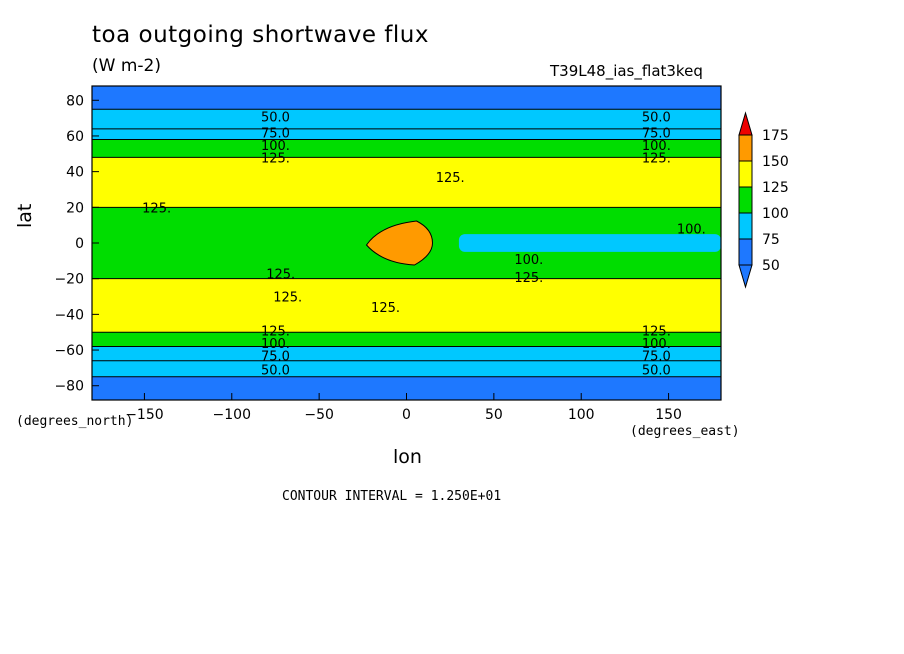 This screenshot has width=904, height=654. Describe the element at coordinates (69, 351) in the screenshot. I see `y-tick-label: −60` at that location.